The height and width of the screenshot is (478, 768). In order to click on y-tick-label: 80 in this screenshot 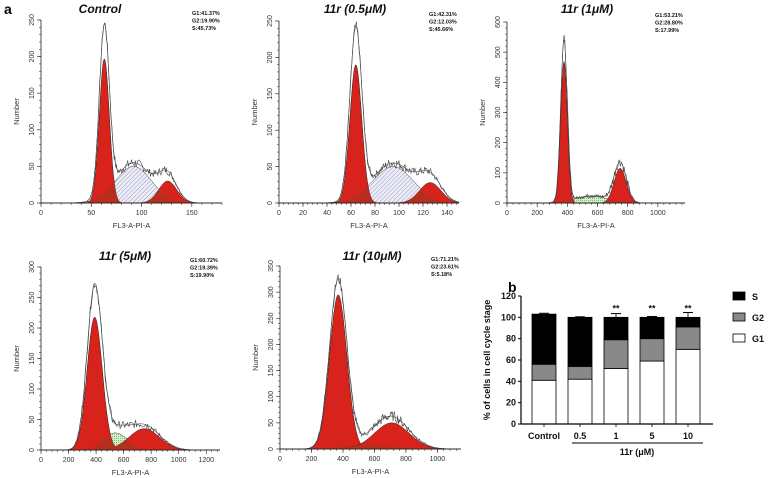, I will do `click(511, 339)`.